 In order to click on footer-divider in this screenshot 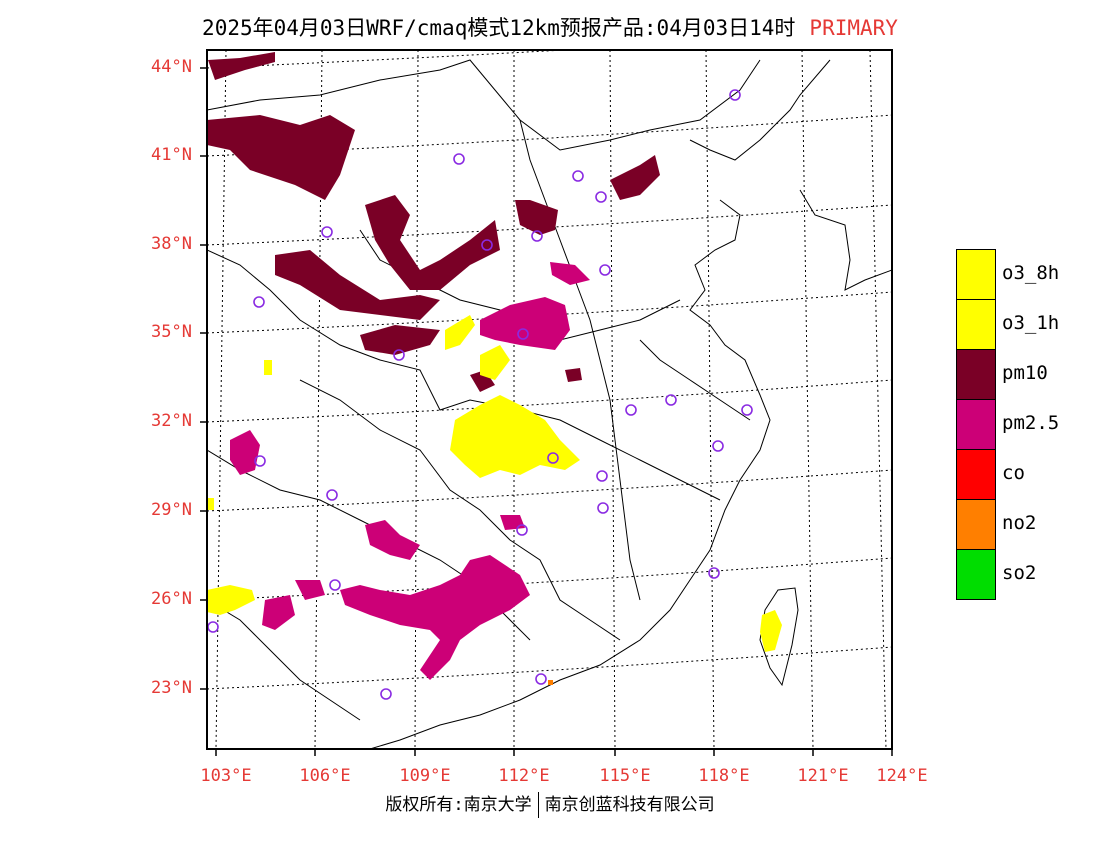, I will do `click(538, 805)`.